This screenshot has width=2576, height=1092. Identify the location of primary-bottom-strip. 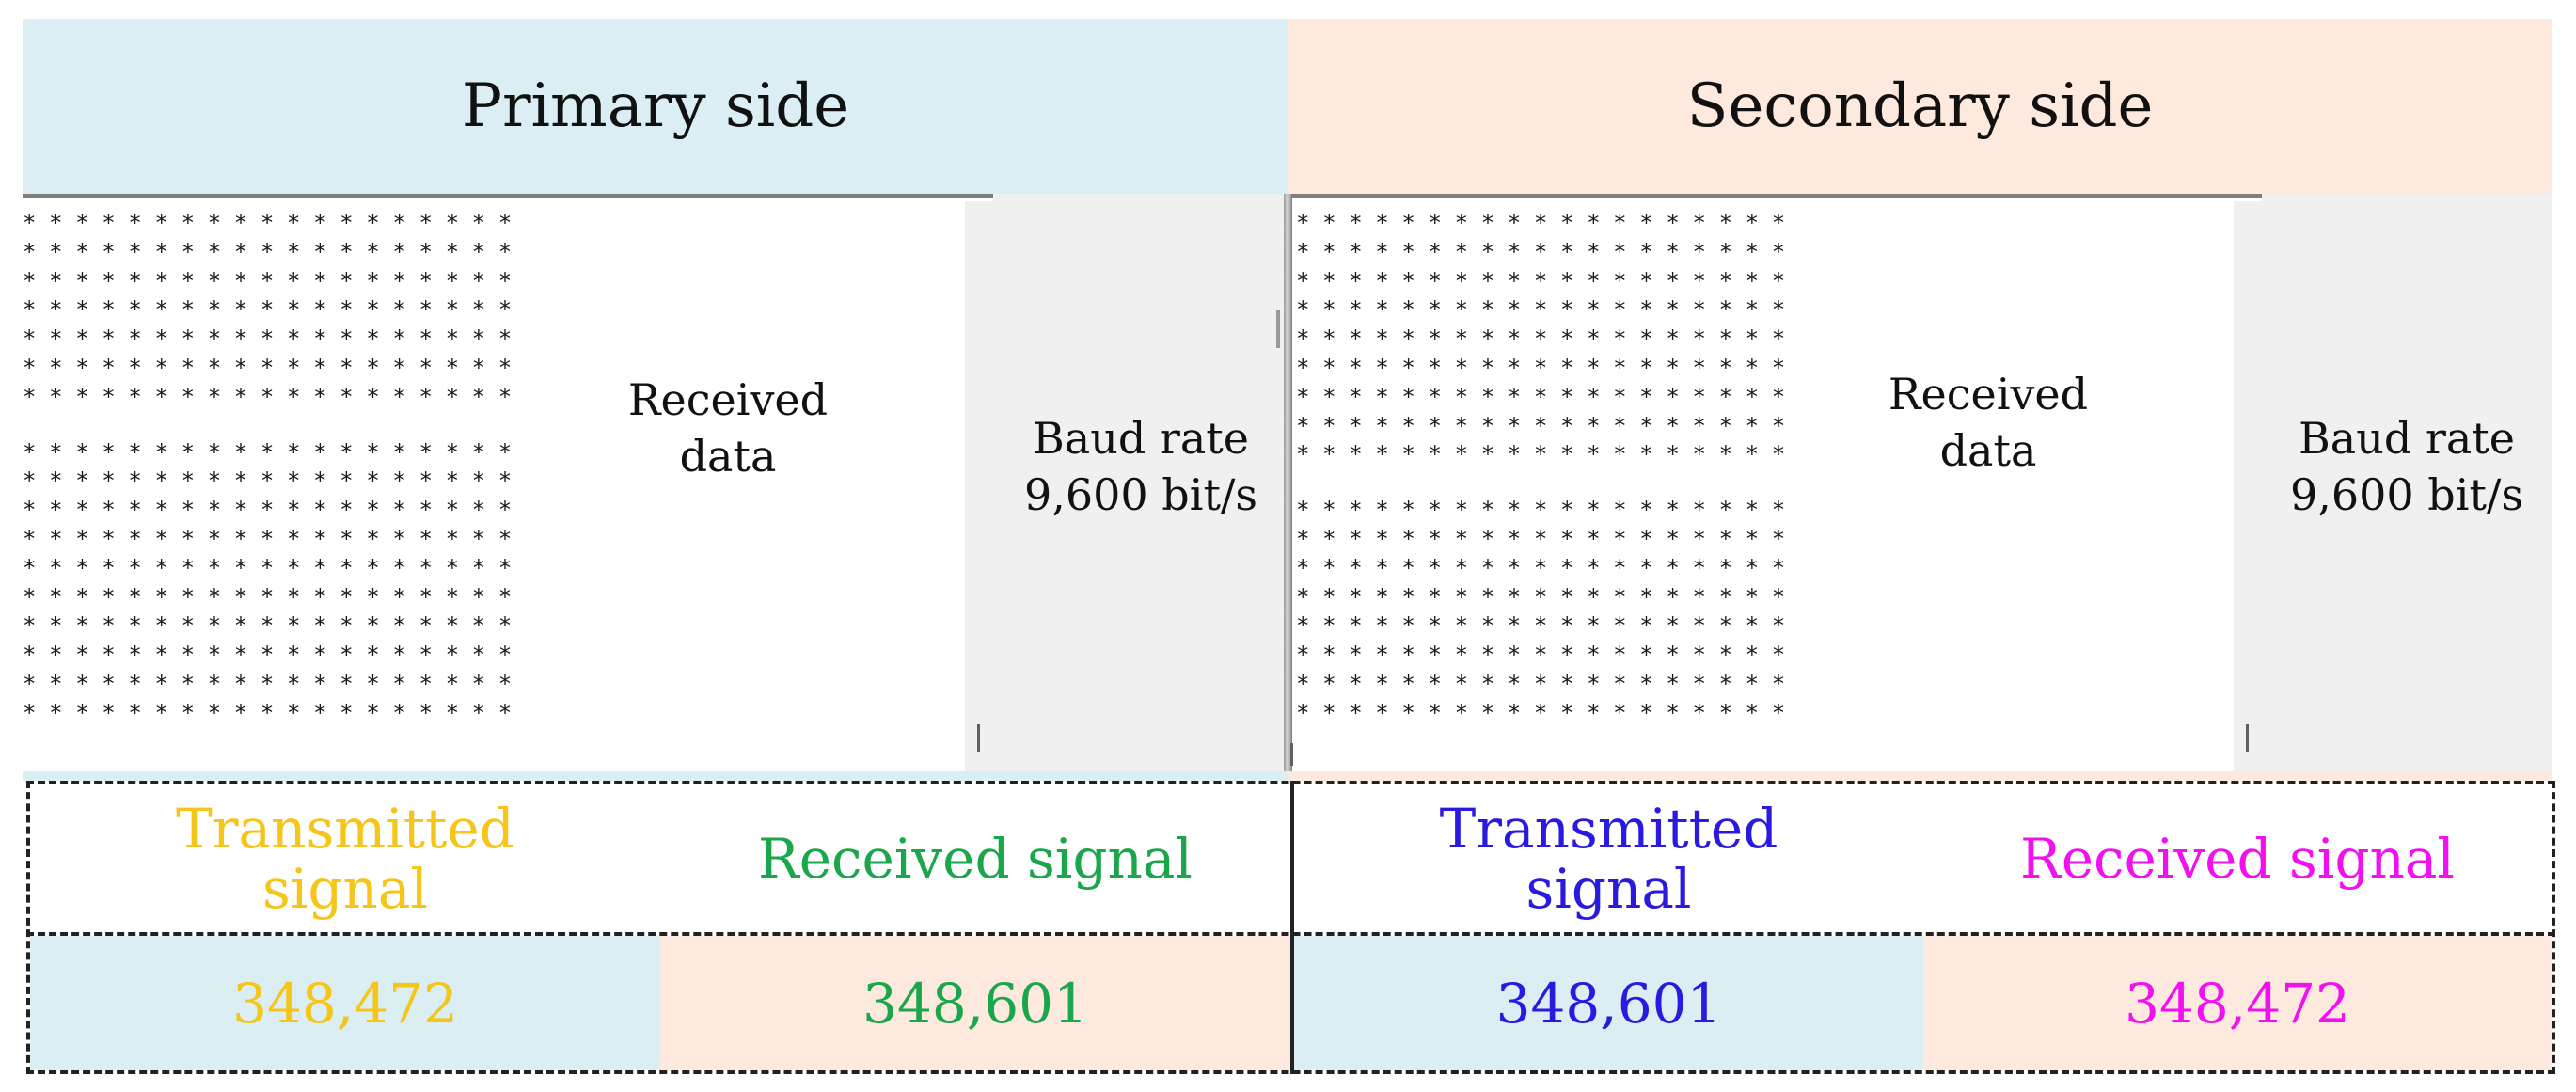
(655, 776).